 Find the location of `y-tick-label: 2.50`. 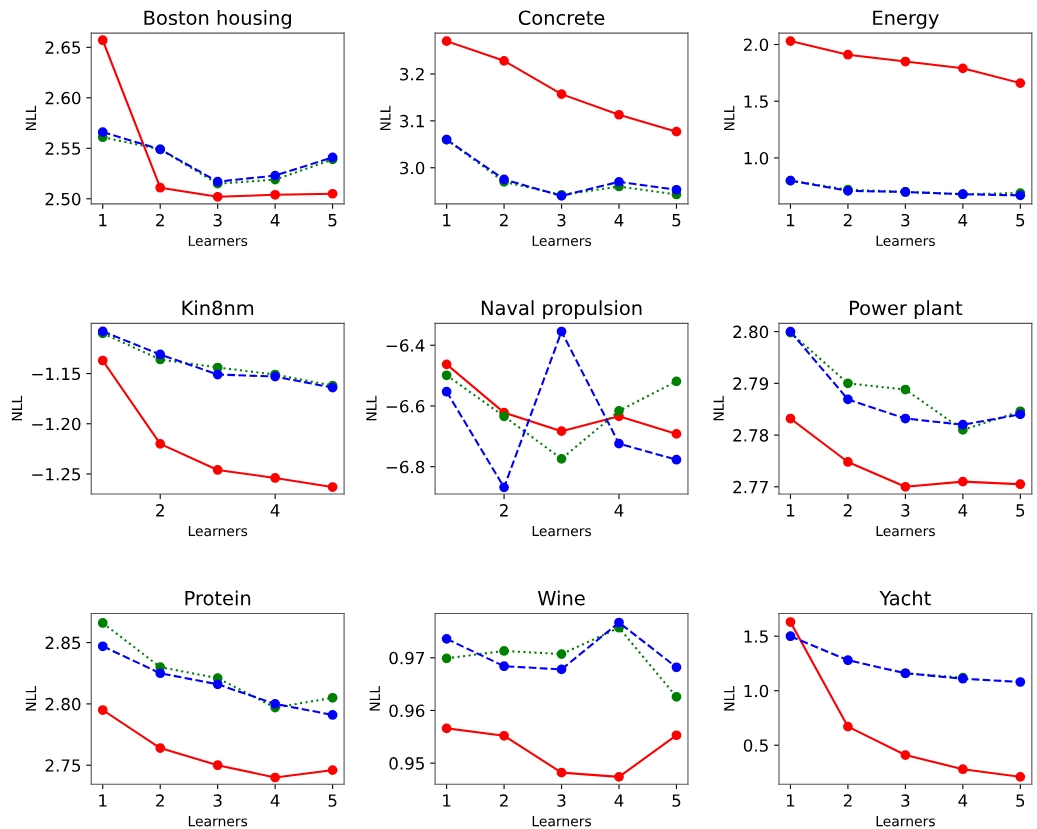

y-tick-label: 2.50 is located at coordinates (63, 199).